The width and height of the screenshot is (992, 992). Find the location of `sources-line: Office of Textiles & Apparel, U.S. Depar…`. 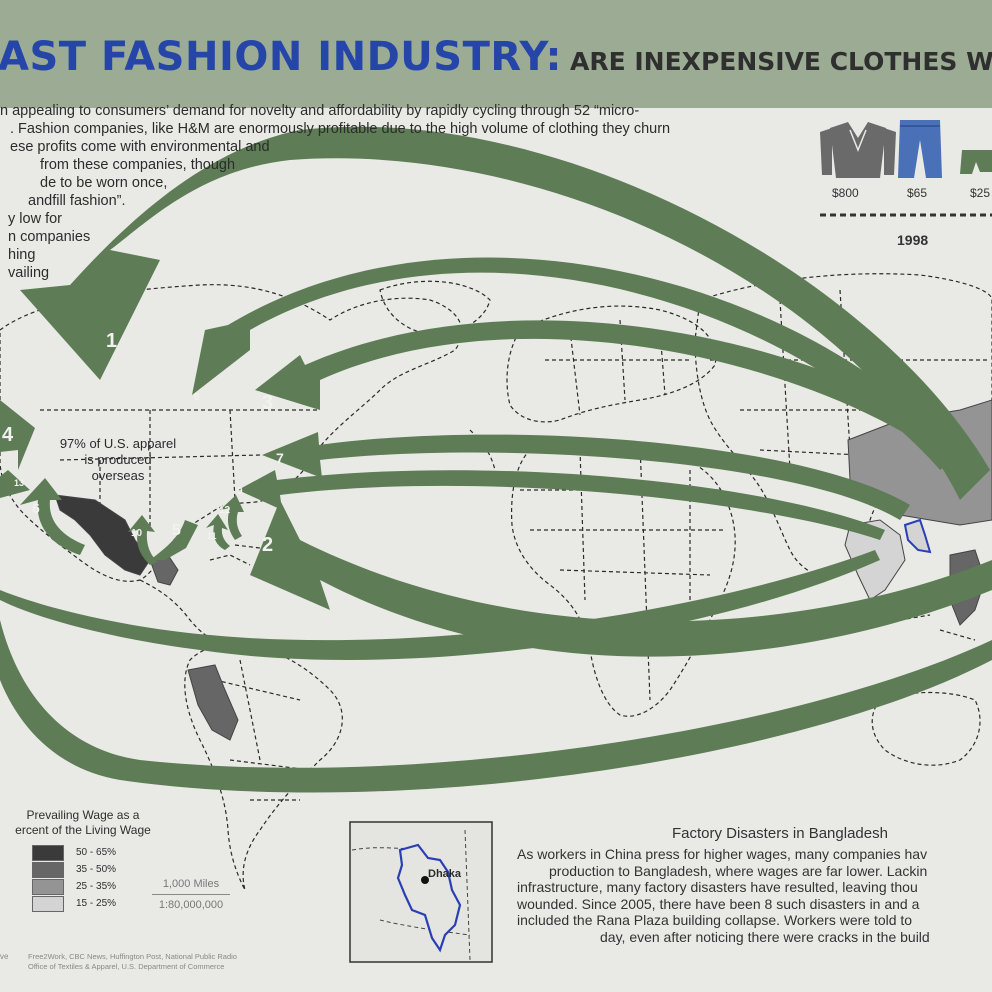

sources-line: Office of Textiles & Apparel, U.S. Depar… is located at coordinates (126, 966).